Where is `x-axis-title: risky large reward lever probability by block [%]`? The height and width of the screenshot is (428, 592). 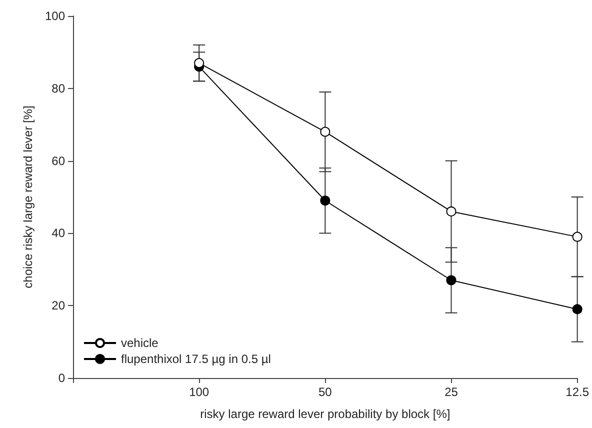 x-axis-title: risky large reward lever probability by block [%] is located at coordinates (325, 414).